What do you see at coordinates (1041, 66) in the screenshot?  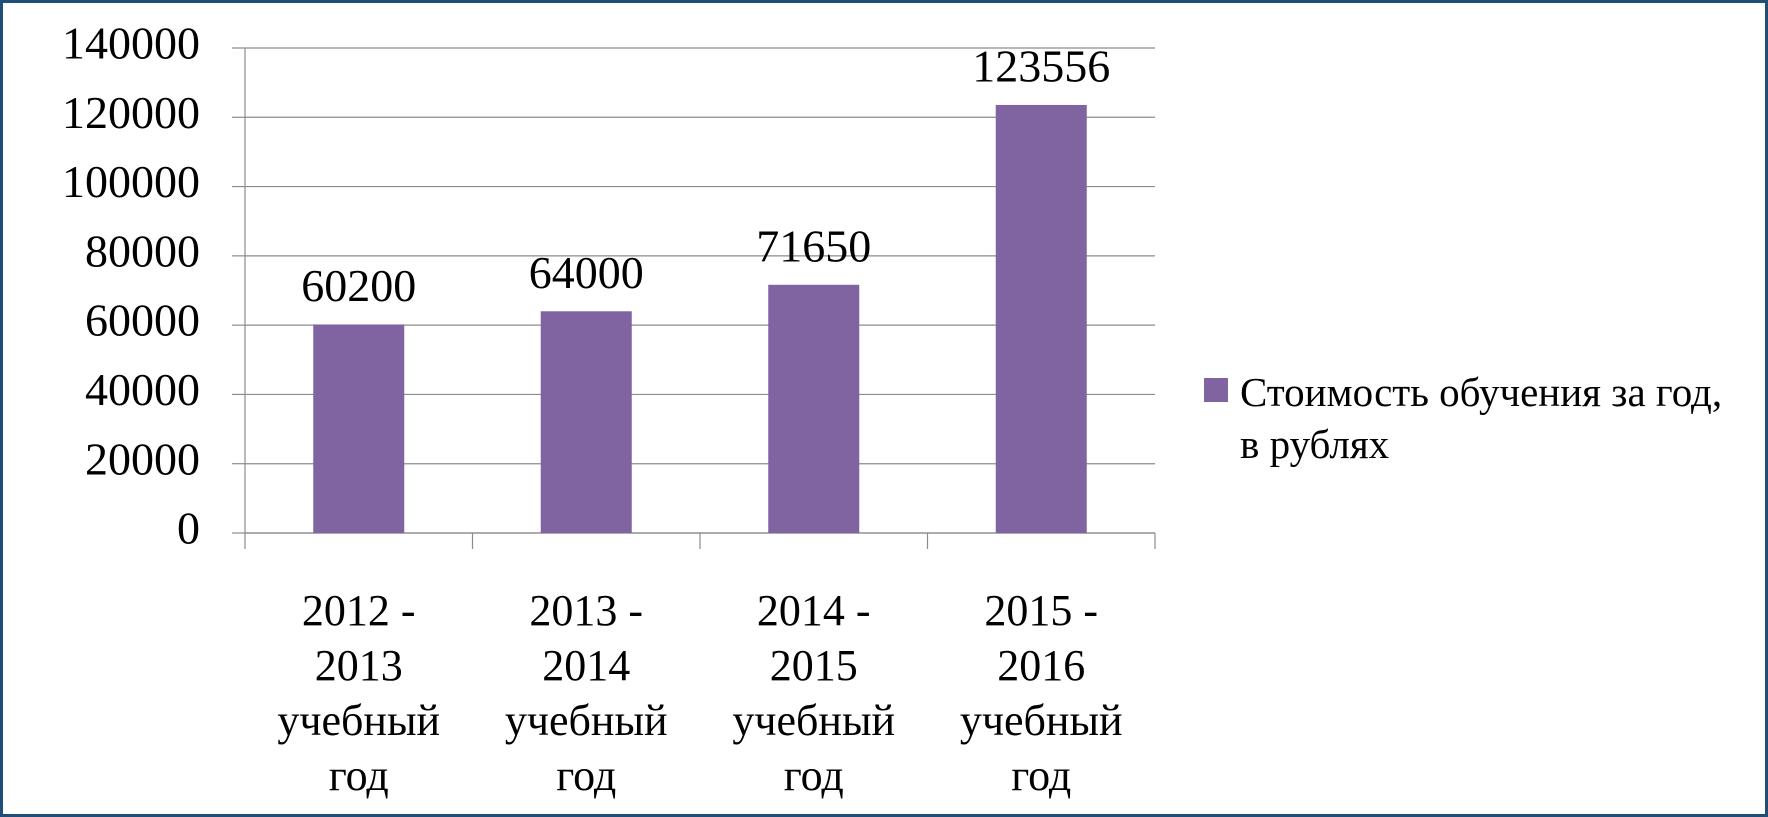 I see `data-label: 123556` at bounding box center [1041, 66].